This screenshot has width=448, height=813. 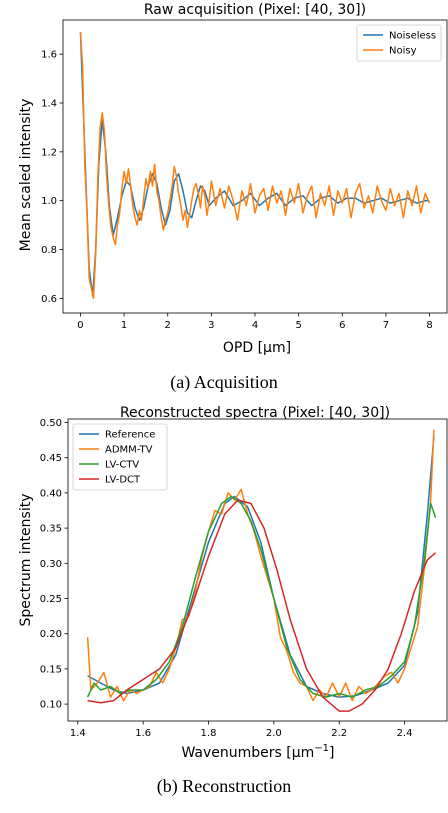 What do you see at coordinates (124, 325) in the screenshot?
I see `x-tick-label: 1` at bounding box center [124, 325].